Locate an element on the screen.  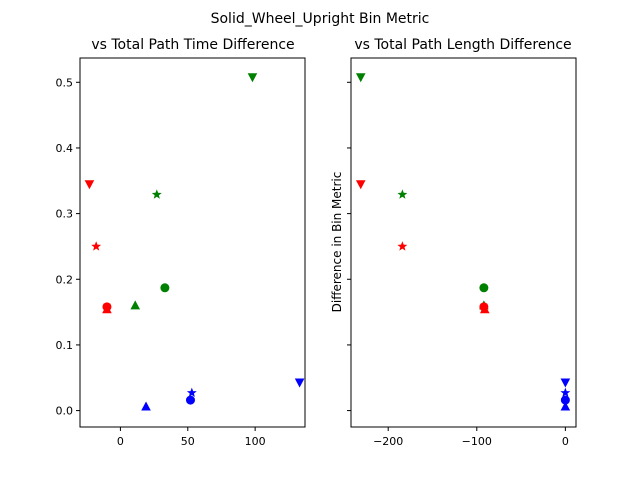
data-point-green-triangle-up is located at coordinates (135, 305).